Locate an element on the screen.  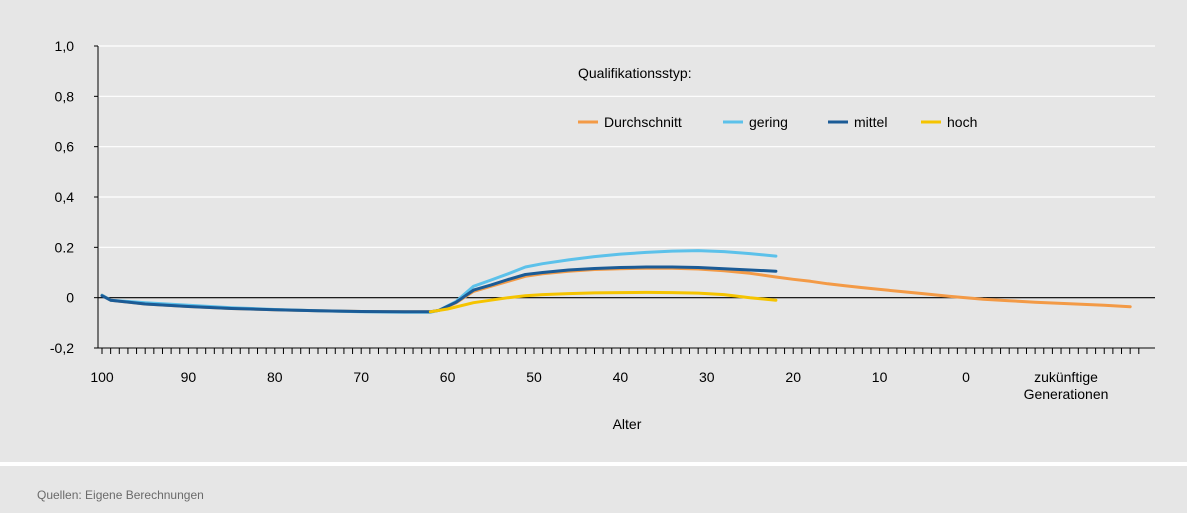
series-line-gering is located at coordinates (439, 281).